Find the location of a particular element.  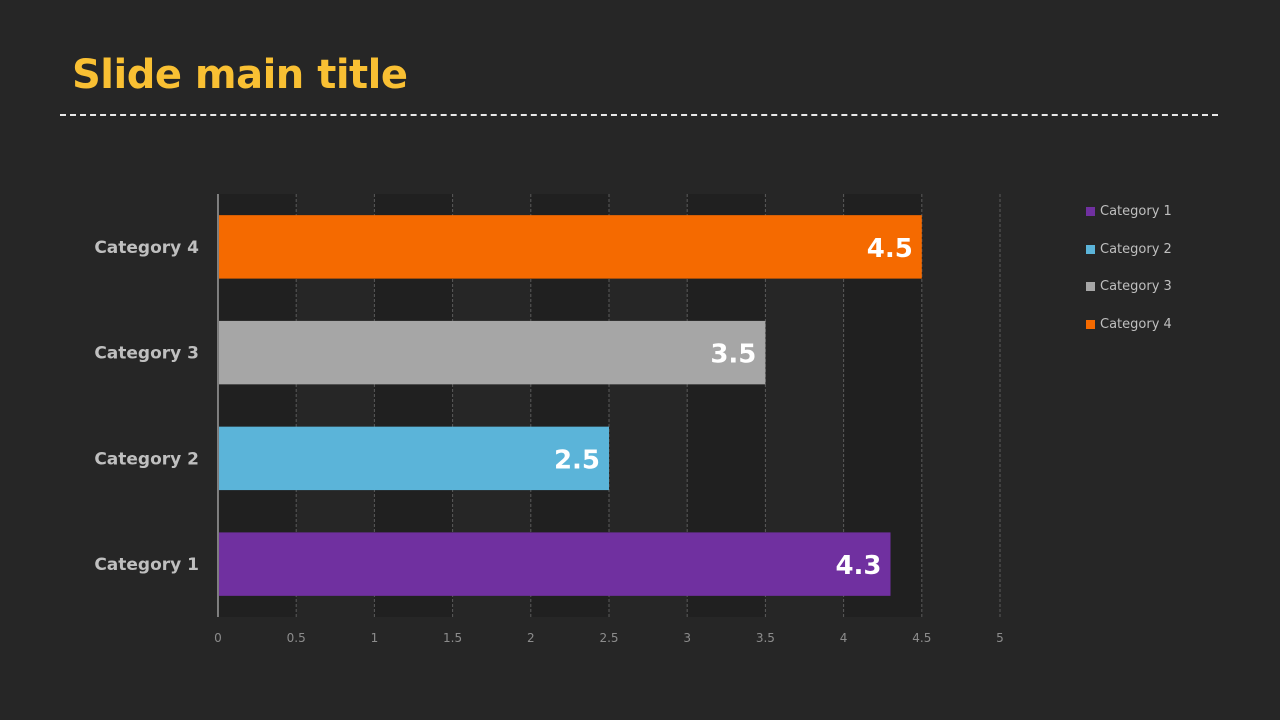

x-tick-label: 3.5 is located at coordinates (765, 638).